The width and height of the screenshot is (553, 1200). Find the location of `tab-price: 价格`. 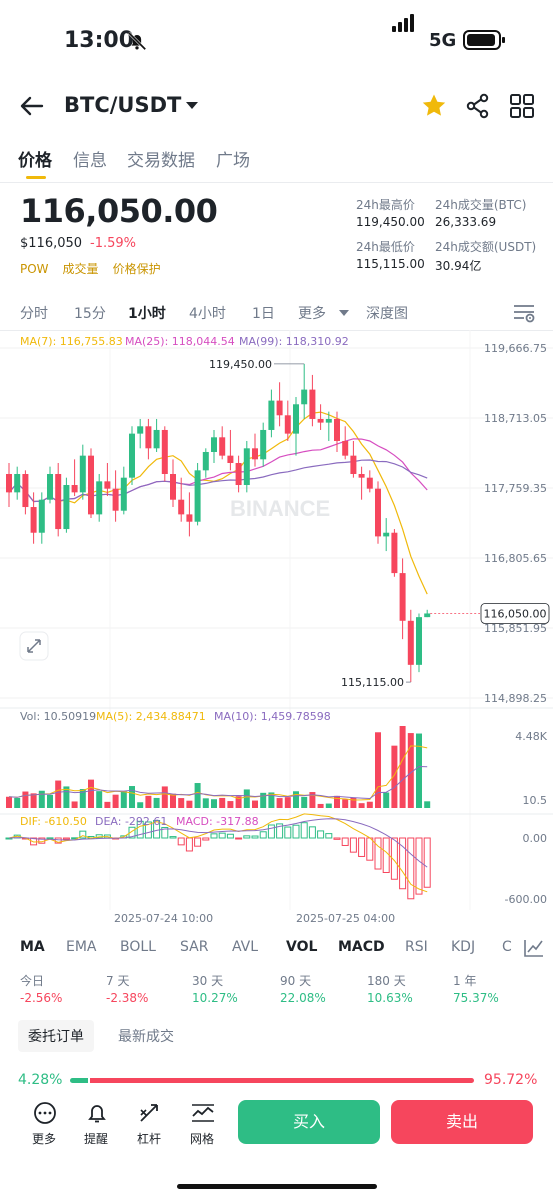

tab-price: 价格 is located at coordinates (35, 161).